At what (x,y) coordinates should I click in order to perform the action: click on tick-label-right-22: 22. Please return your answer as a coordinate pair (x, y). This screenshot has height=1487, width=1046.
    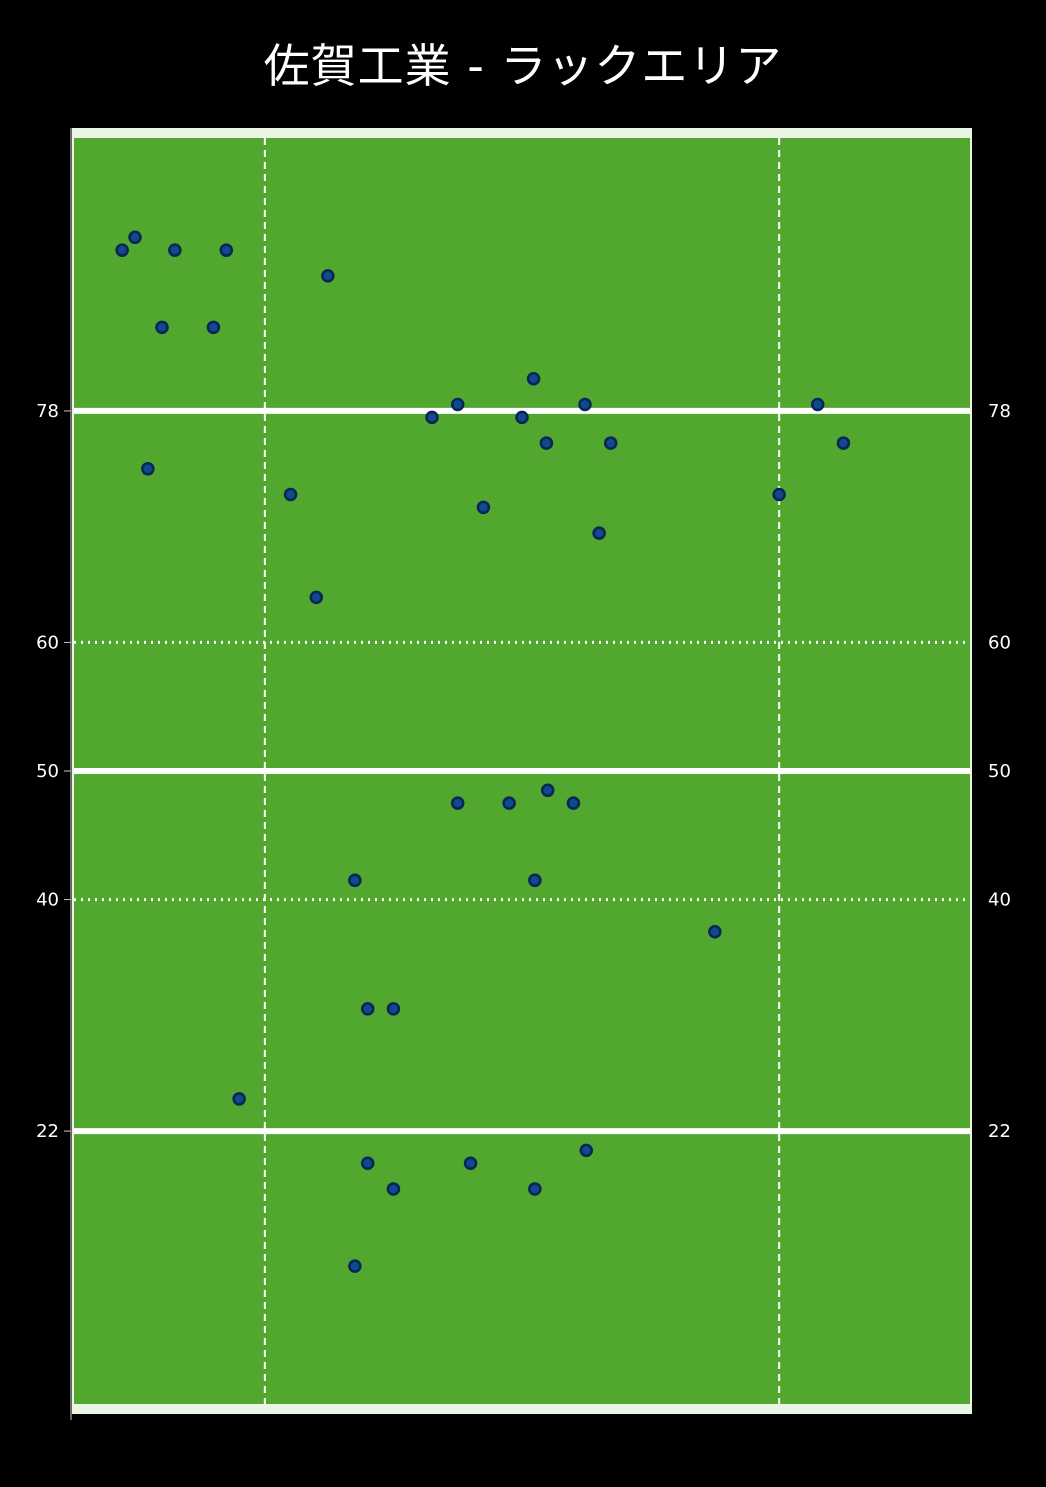
    Looking at the image, I should click on (999, 1131).